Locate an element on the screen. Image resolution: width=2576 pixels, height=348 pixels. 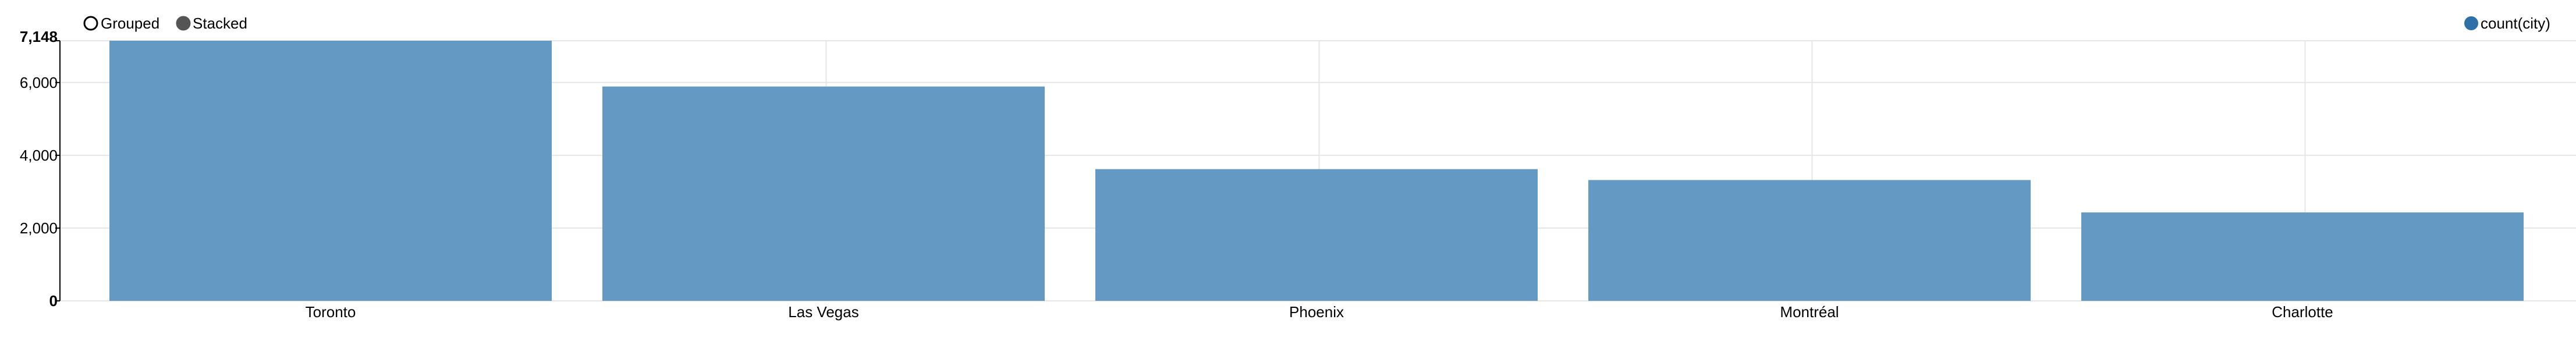
legend-series-label: count(city) is located at coordinates (2516, 23).